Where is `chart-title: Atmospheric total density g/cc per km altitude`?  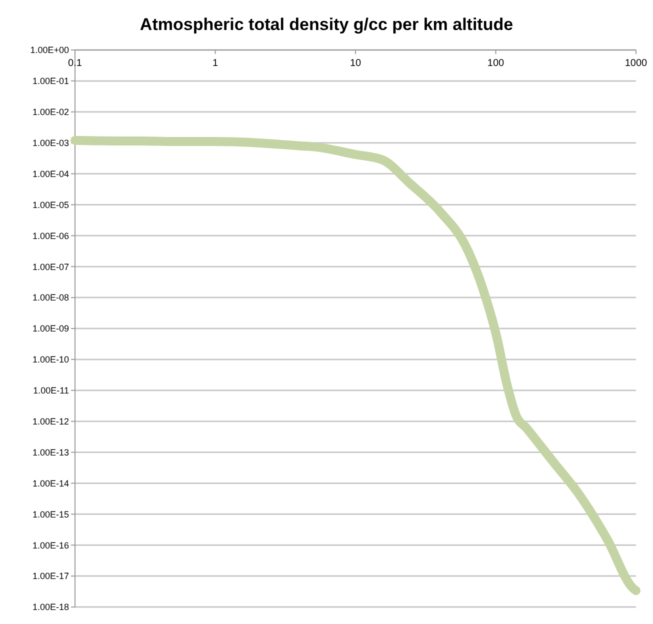
chart-title: Atmospheric total density g/cc per km altitude is located at coordinates (327, 24).